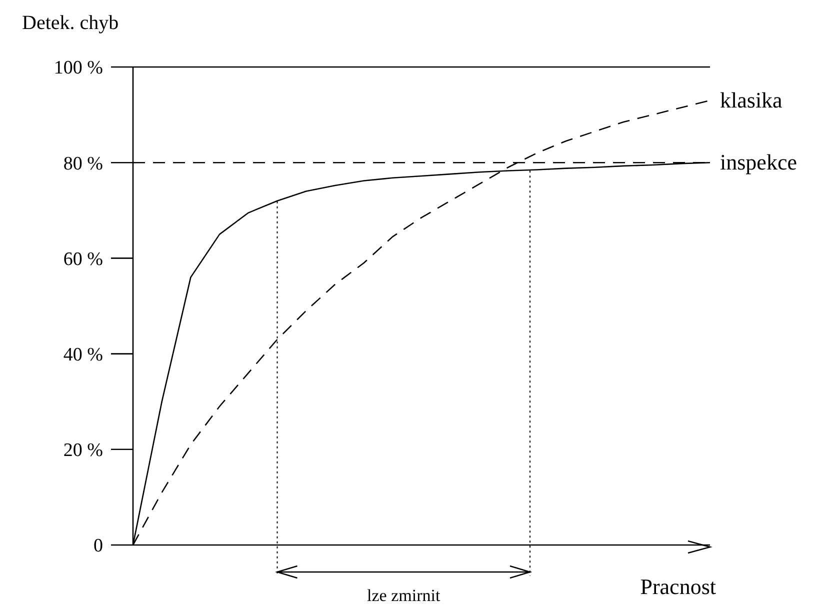 This screenshot has height=610, width=823. I want to click on y-axis-title: Detek. chyb, so click(70, 23).